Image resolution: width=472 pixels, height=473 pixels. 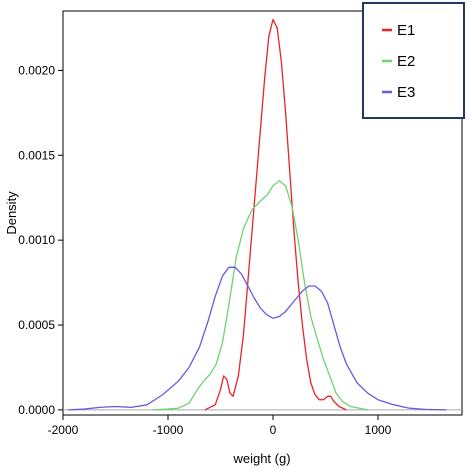 I want to click on x-tick-label: 0, so click(x=273, y=430).